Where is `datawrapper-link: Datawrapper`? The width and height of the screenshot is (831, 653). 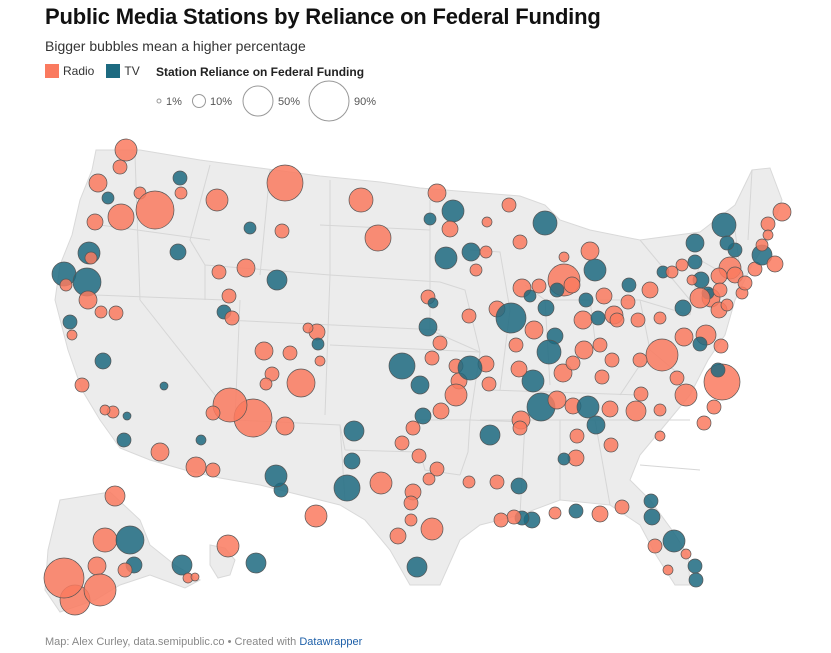 datawrapper-link: Datawrapper is located at coordinates (331, 642).